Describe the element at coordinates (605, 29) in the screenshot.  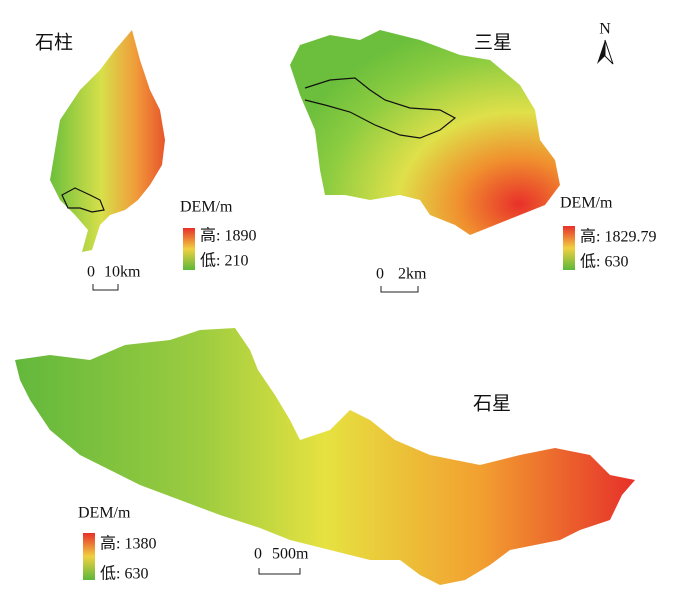
I see `north-label: N` at that location.